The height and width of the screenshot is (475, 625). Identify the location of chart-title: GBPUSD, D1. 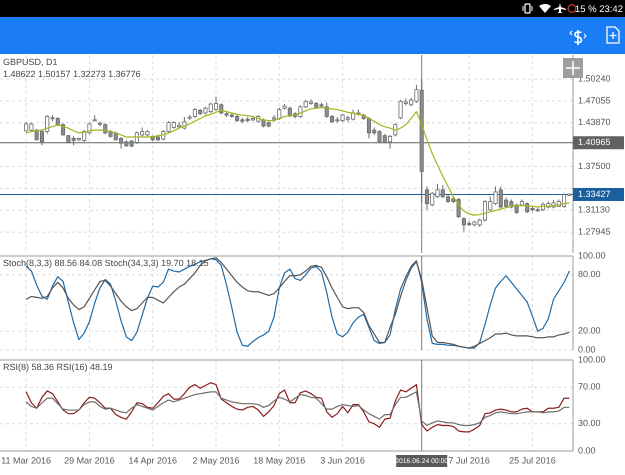
(30, 62).